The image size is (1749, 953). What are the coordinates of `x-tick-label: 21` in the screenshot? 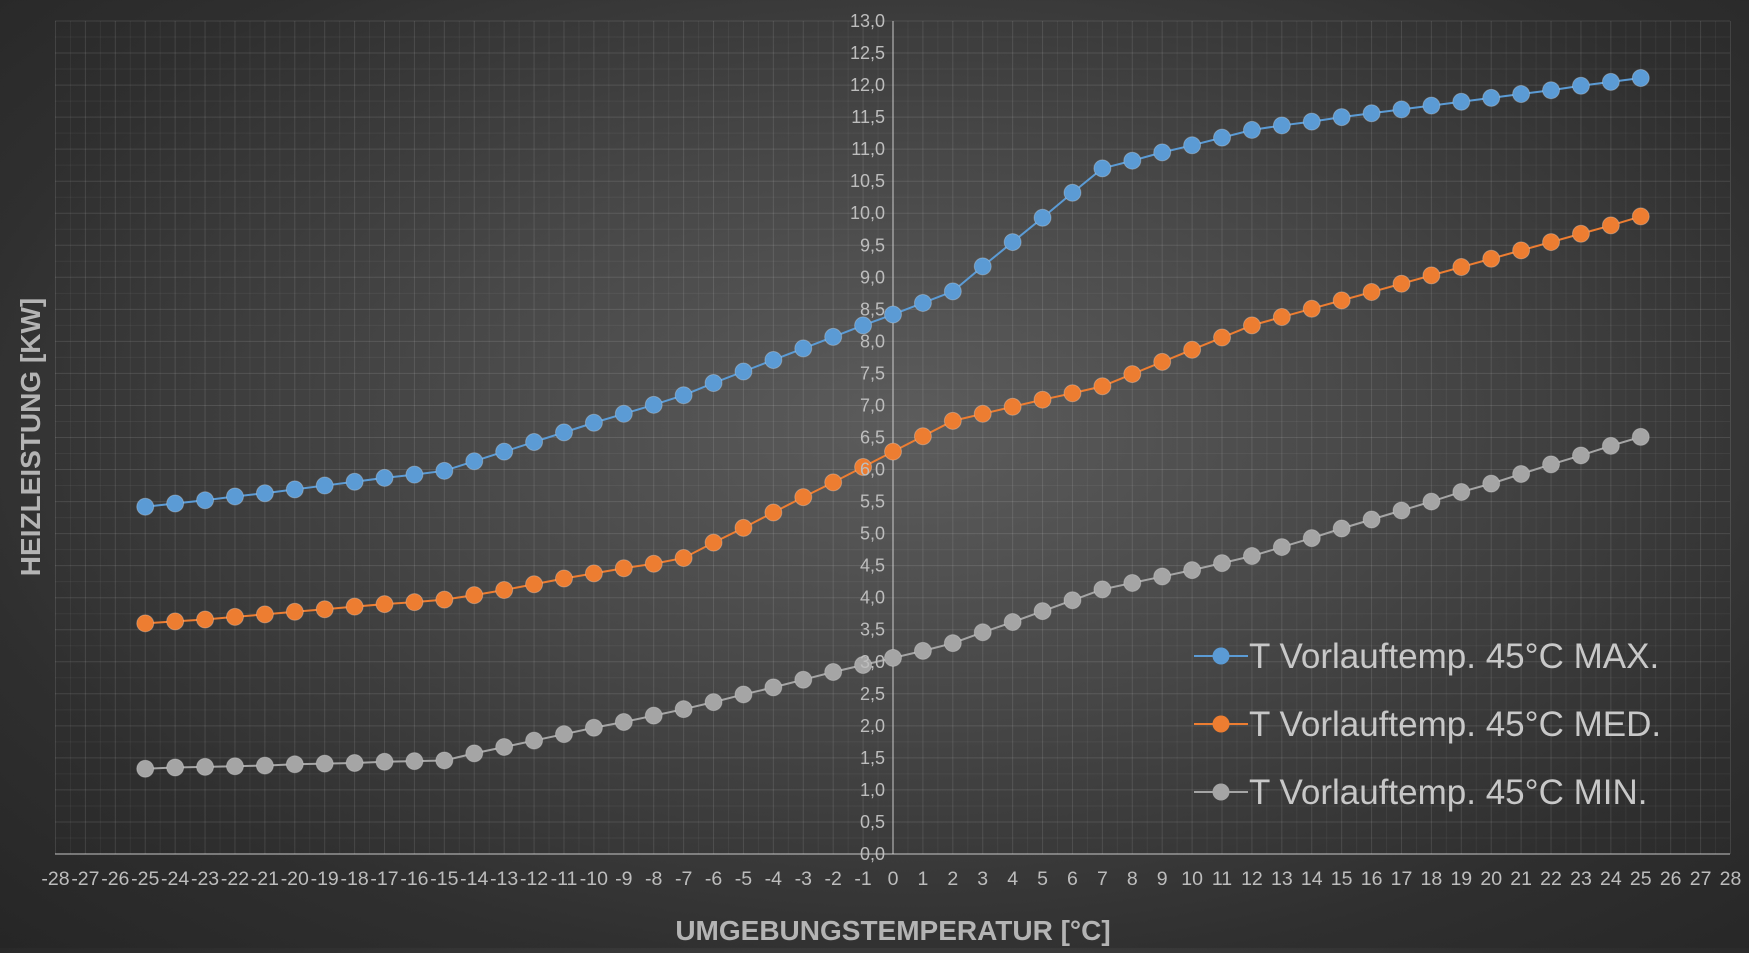 It's located at (1521, 879).